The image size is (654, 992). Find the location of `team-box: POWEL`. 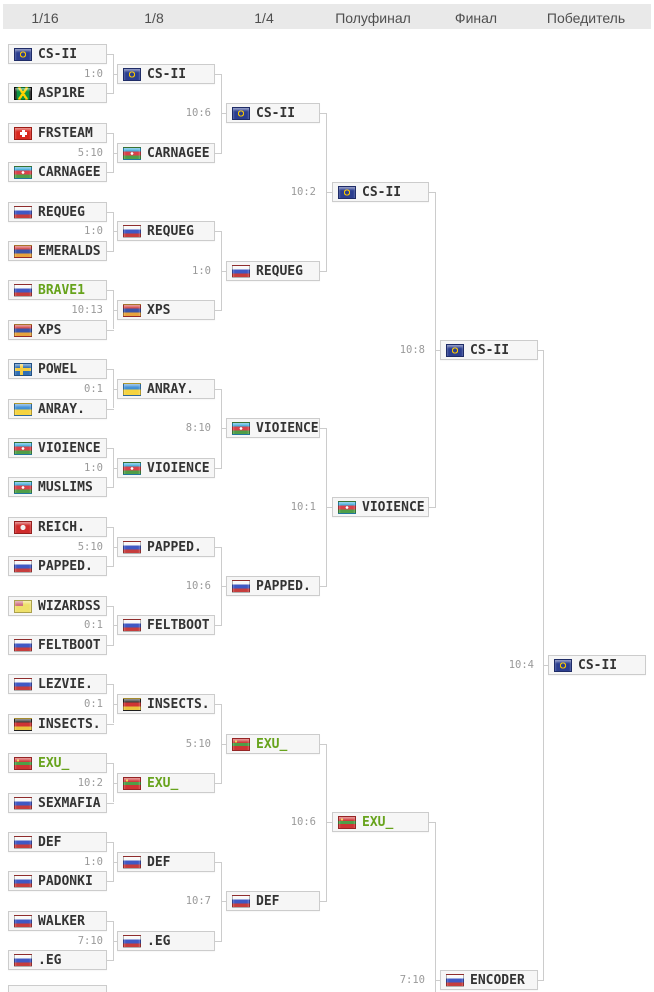

team-box: POWEL is located at coordinates (57, 369).